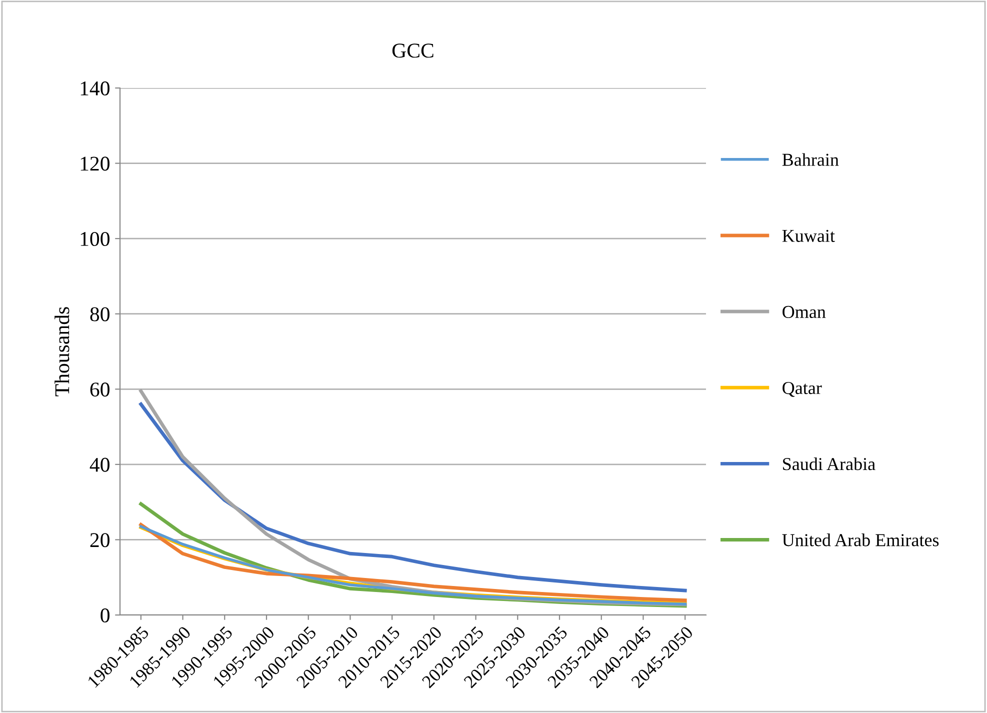 The height and width of the screenshot is (713, 987). What do you see at coordinates (860, 540) in the screenshot?
I see `legend-label: United Arab Emirates` at bounding box center [860, 540].